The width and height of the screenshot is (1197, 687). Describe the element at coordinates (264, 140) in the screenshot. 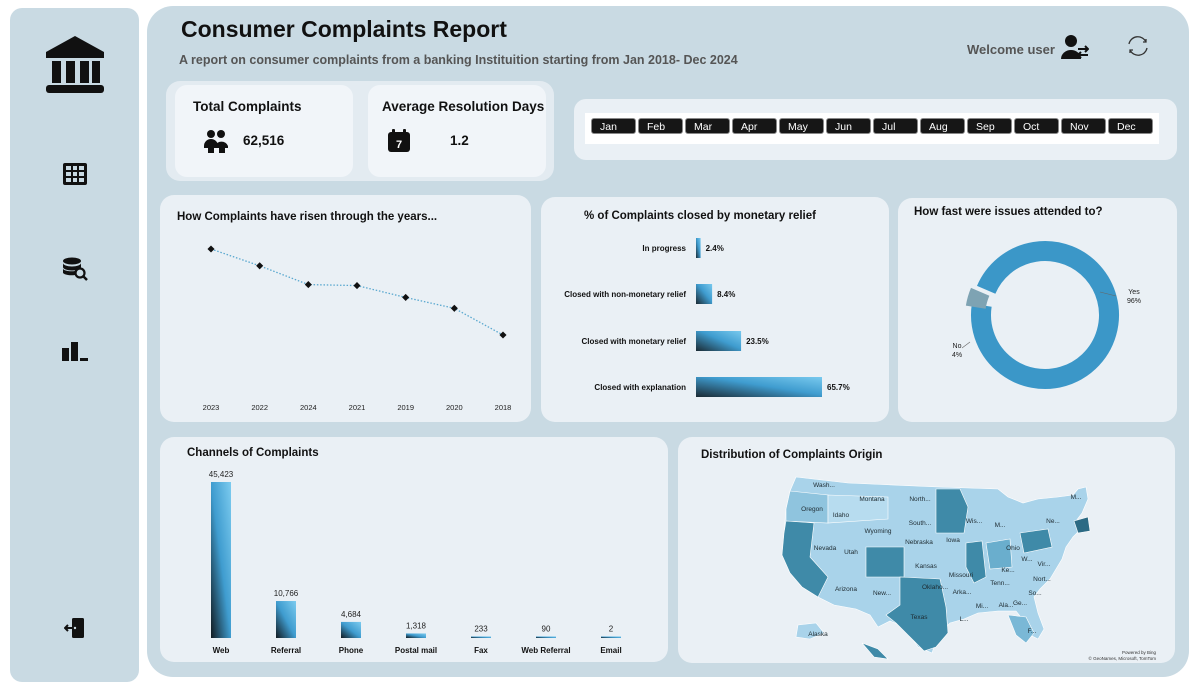

I see `total-complaints-value: 62,516` at that location.